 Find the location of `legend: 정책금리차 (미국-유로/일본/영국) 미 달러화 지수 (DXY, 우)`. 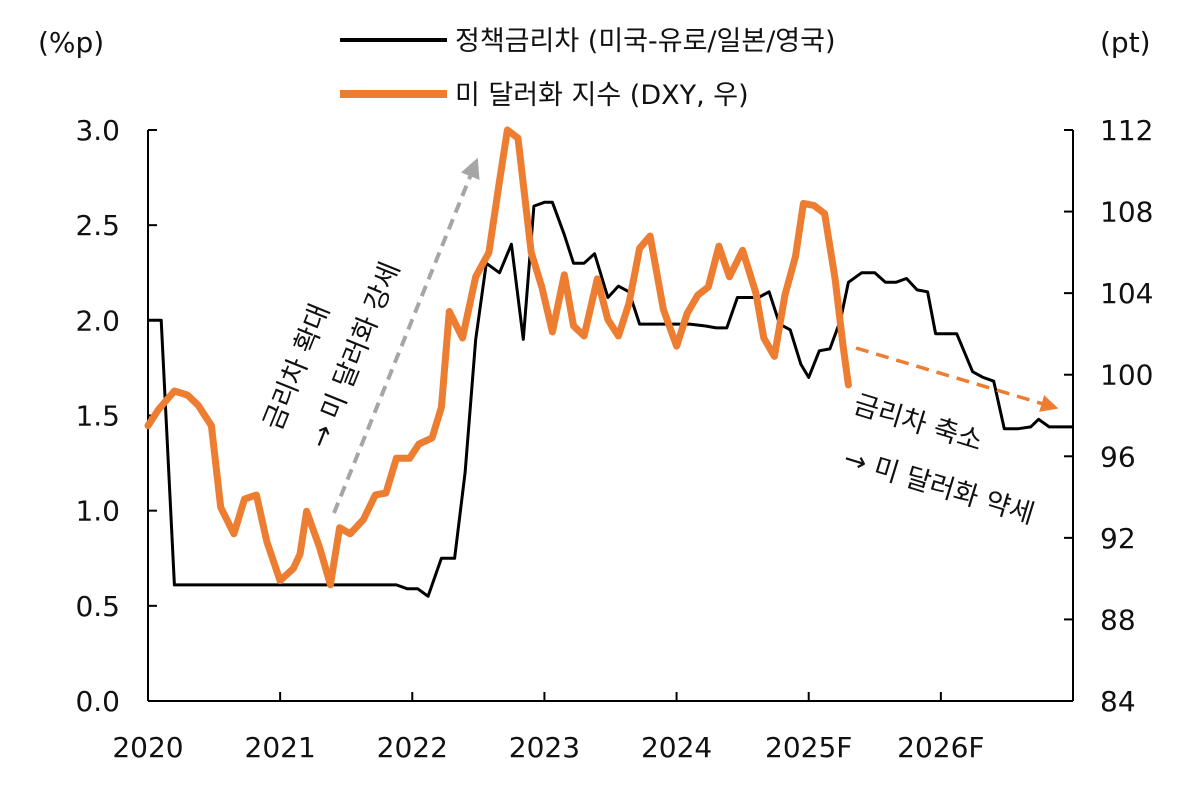

legend: 정책금리차 (미국-유로/일본/영국) 미 달러화 지수 (DXY, 우) is located at coordinates (588, 68).